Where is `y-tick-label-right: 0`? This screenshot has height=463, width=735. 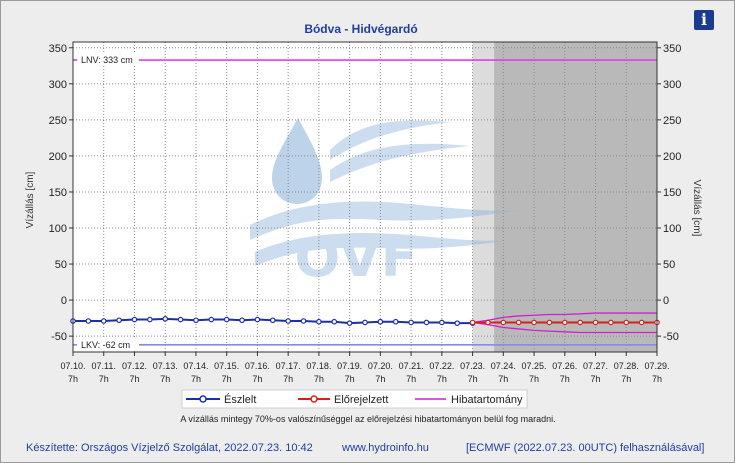
y-tick-label-right: 0 is located at coordinates (666, 301).